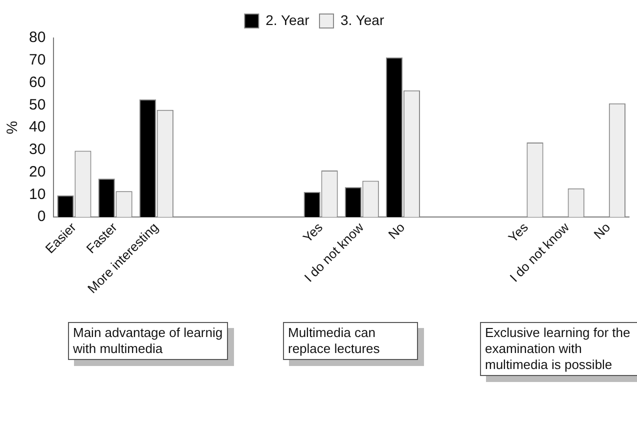  What do you see at coordinates (37, 149) in the screenshot?
I see `y-tick-label: 30` at bounding box center [37, 149].